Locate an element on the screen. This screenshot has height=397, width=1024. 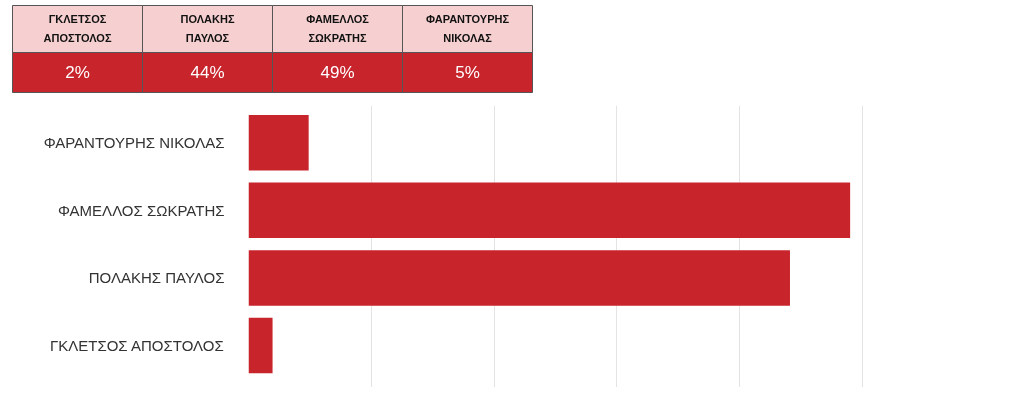
y-tick-label: ΦΑΡΑΝΤΟΥΡΗΣ ΝΙΚΟΛΑΣ is located at coordinates (134, 143).